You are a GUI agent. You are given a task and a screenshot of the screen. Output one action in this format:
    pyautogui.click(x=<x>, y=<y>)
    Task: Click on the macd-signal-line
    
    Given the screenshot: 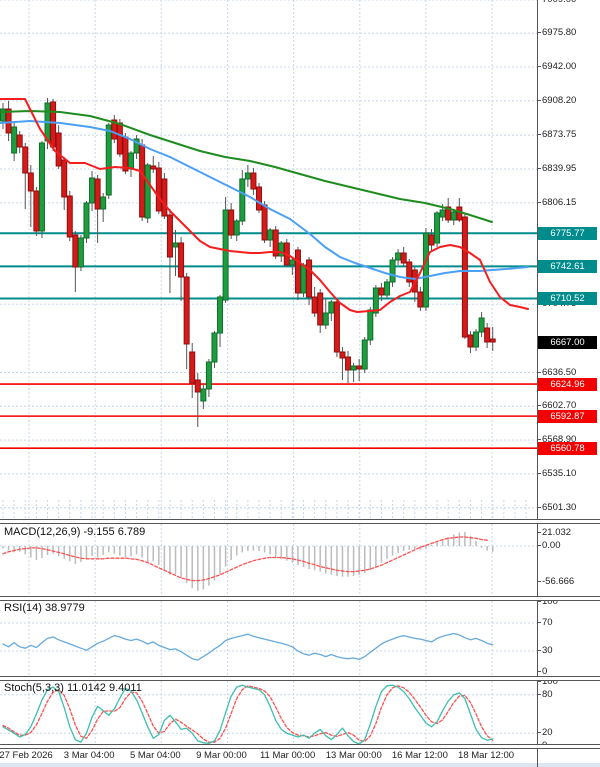 What is the action you would take?
    pyautogui.click(x=245, y=559)
    